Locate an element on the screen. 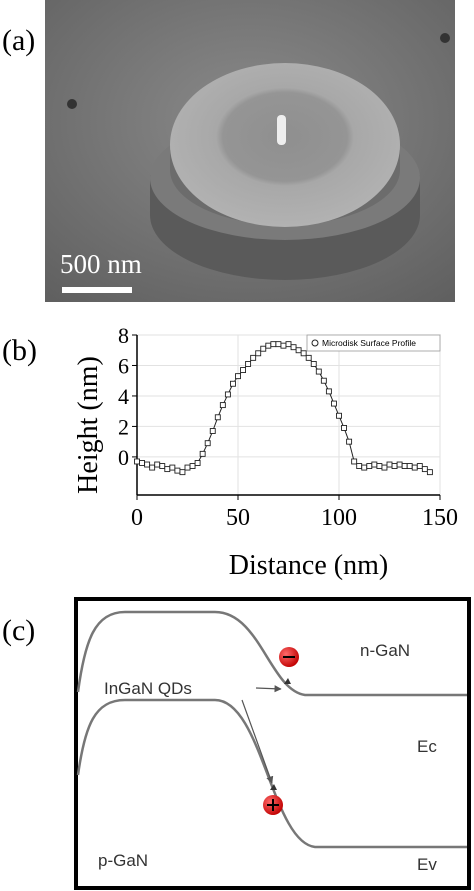 The image size is (474, 891). scale-bar is located at coordinates (97, 290).